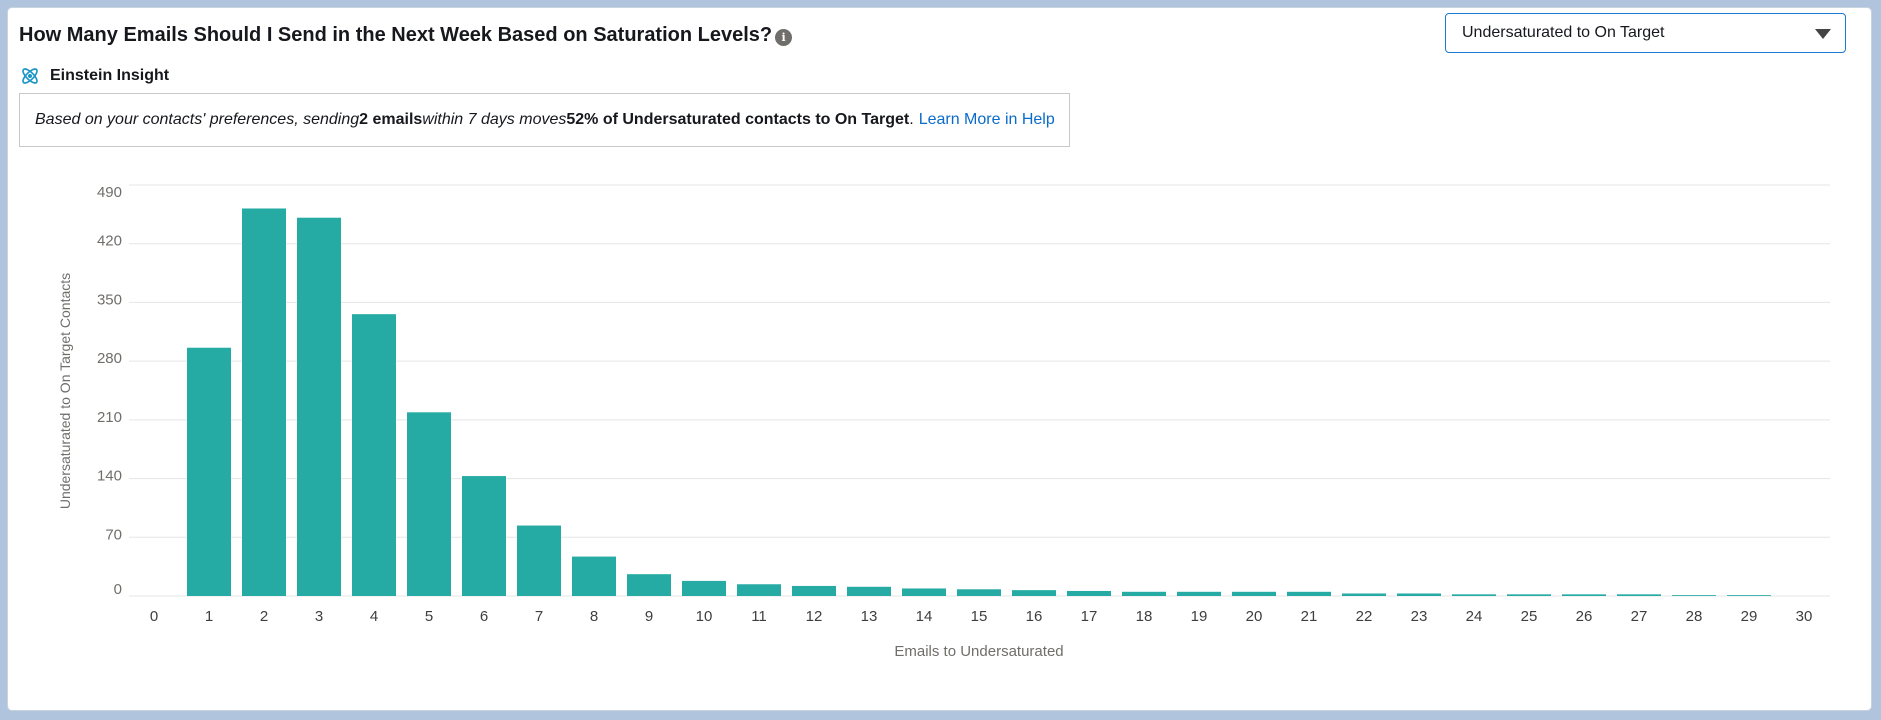 The height and width of the screenshot is (720, 1881). I want to click on x-tick-label: 0, so click(154, 616).